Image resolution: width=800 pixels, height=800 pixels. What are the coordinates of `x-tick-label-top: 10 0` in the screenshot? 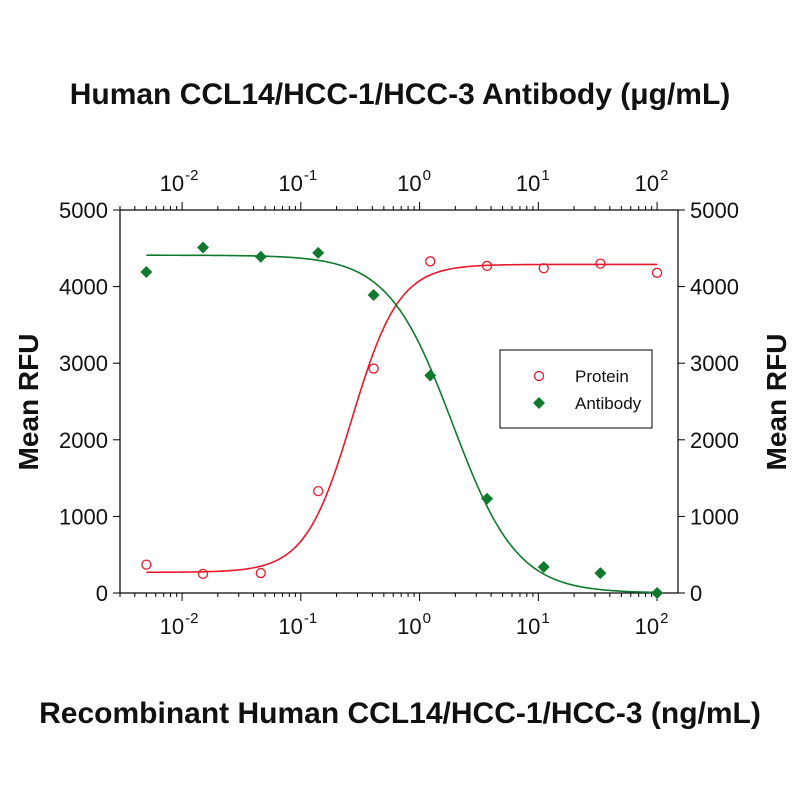 It's located at (414, 181).